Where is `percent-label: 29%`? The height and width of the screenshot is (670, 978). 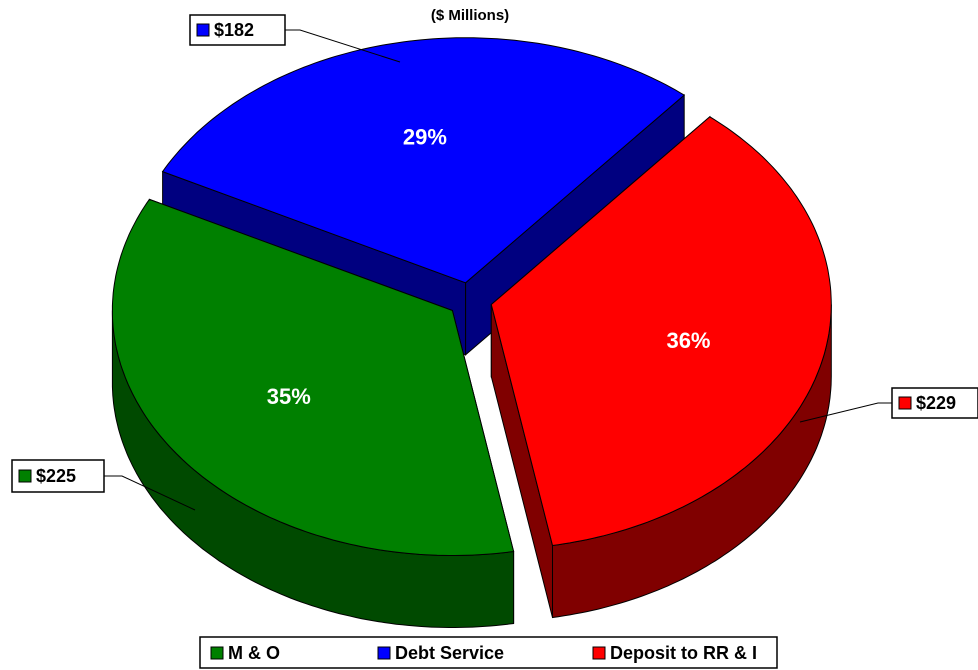 percent-label: 29% is located at coordinates (425, 137).